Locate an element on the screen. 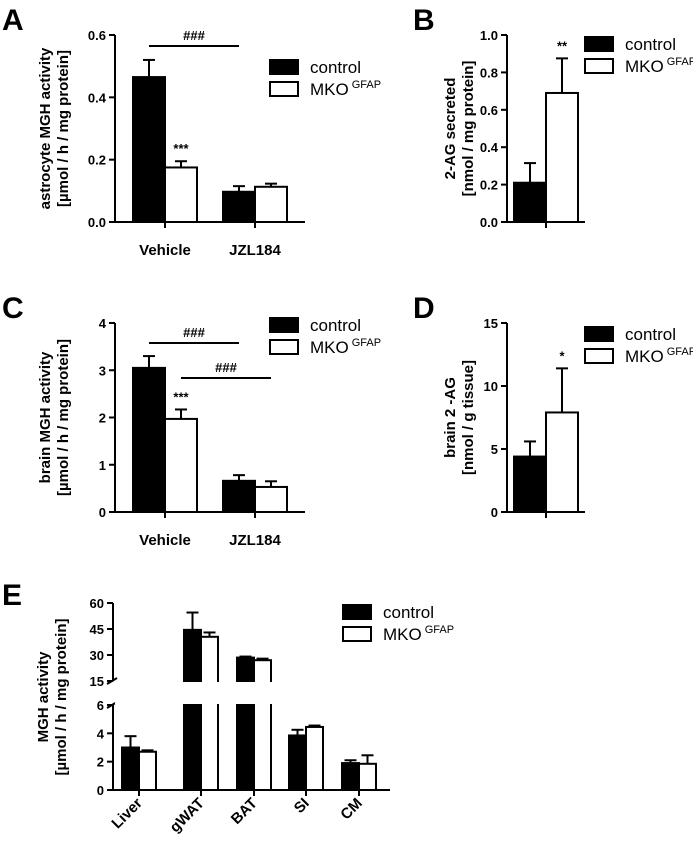  y-axis-label-line: brain MGH activity is located at coordinates (45, 417).